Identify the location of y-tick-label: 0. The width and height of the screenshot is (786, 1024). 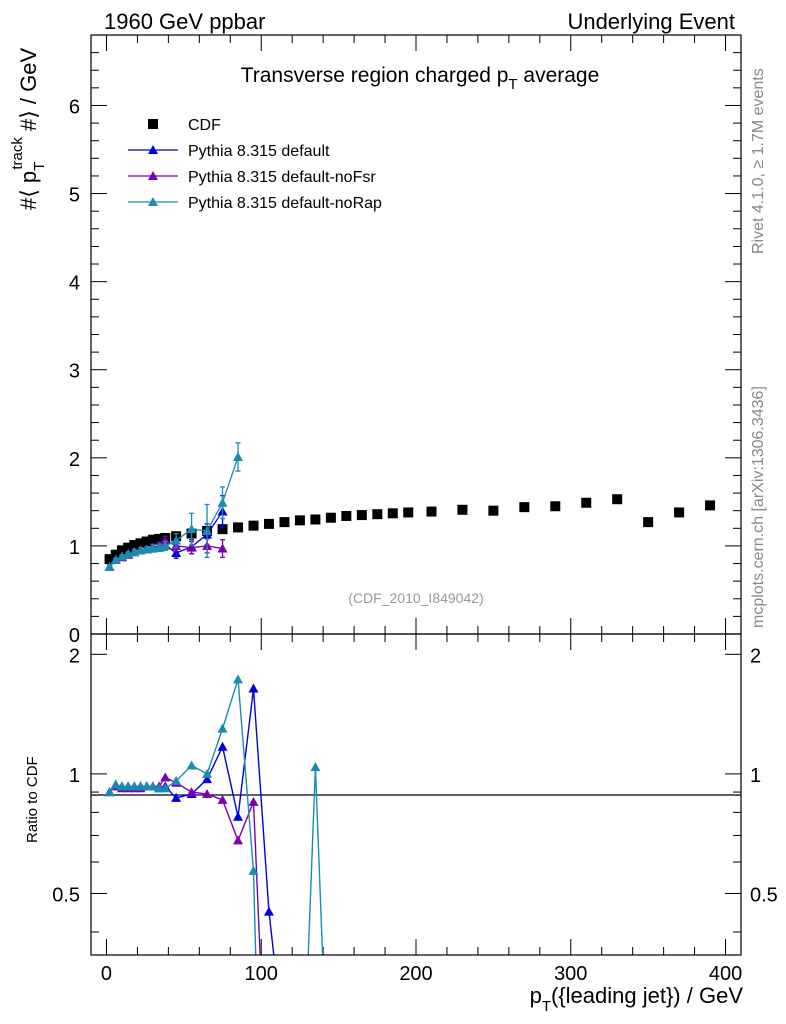
(74, 636).